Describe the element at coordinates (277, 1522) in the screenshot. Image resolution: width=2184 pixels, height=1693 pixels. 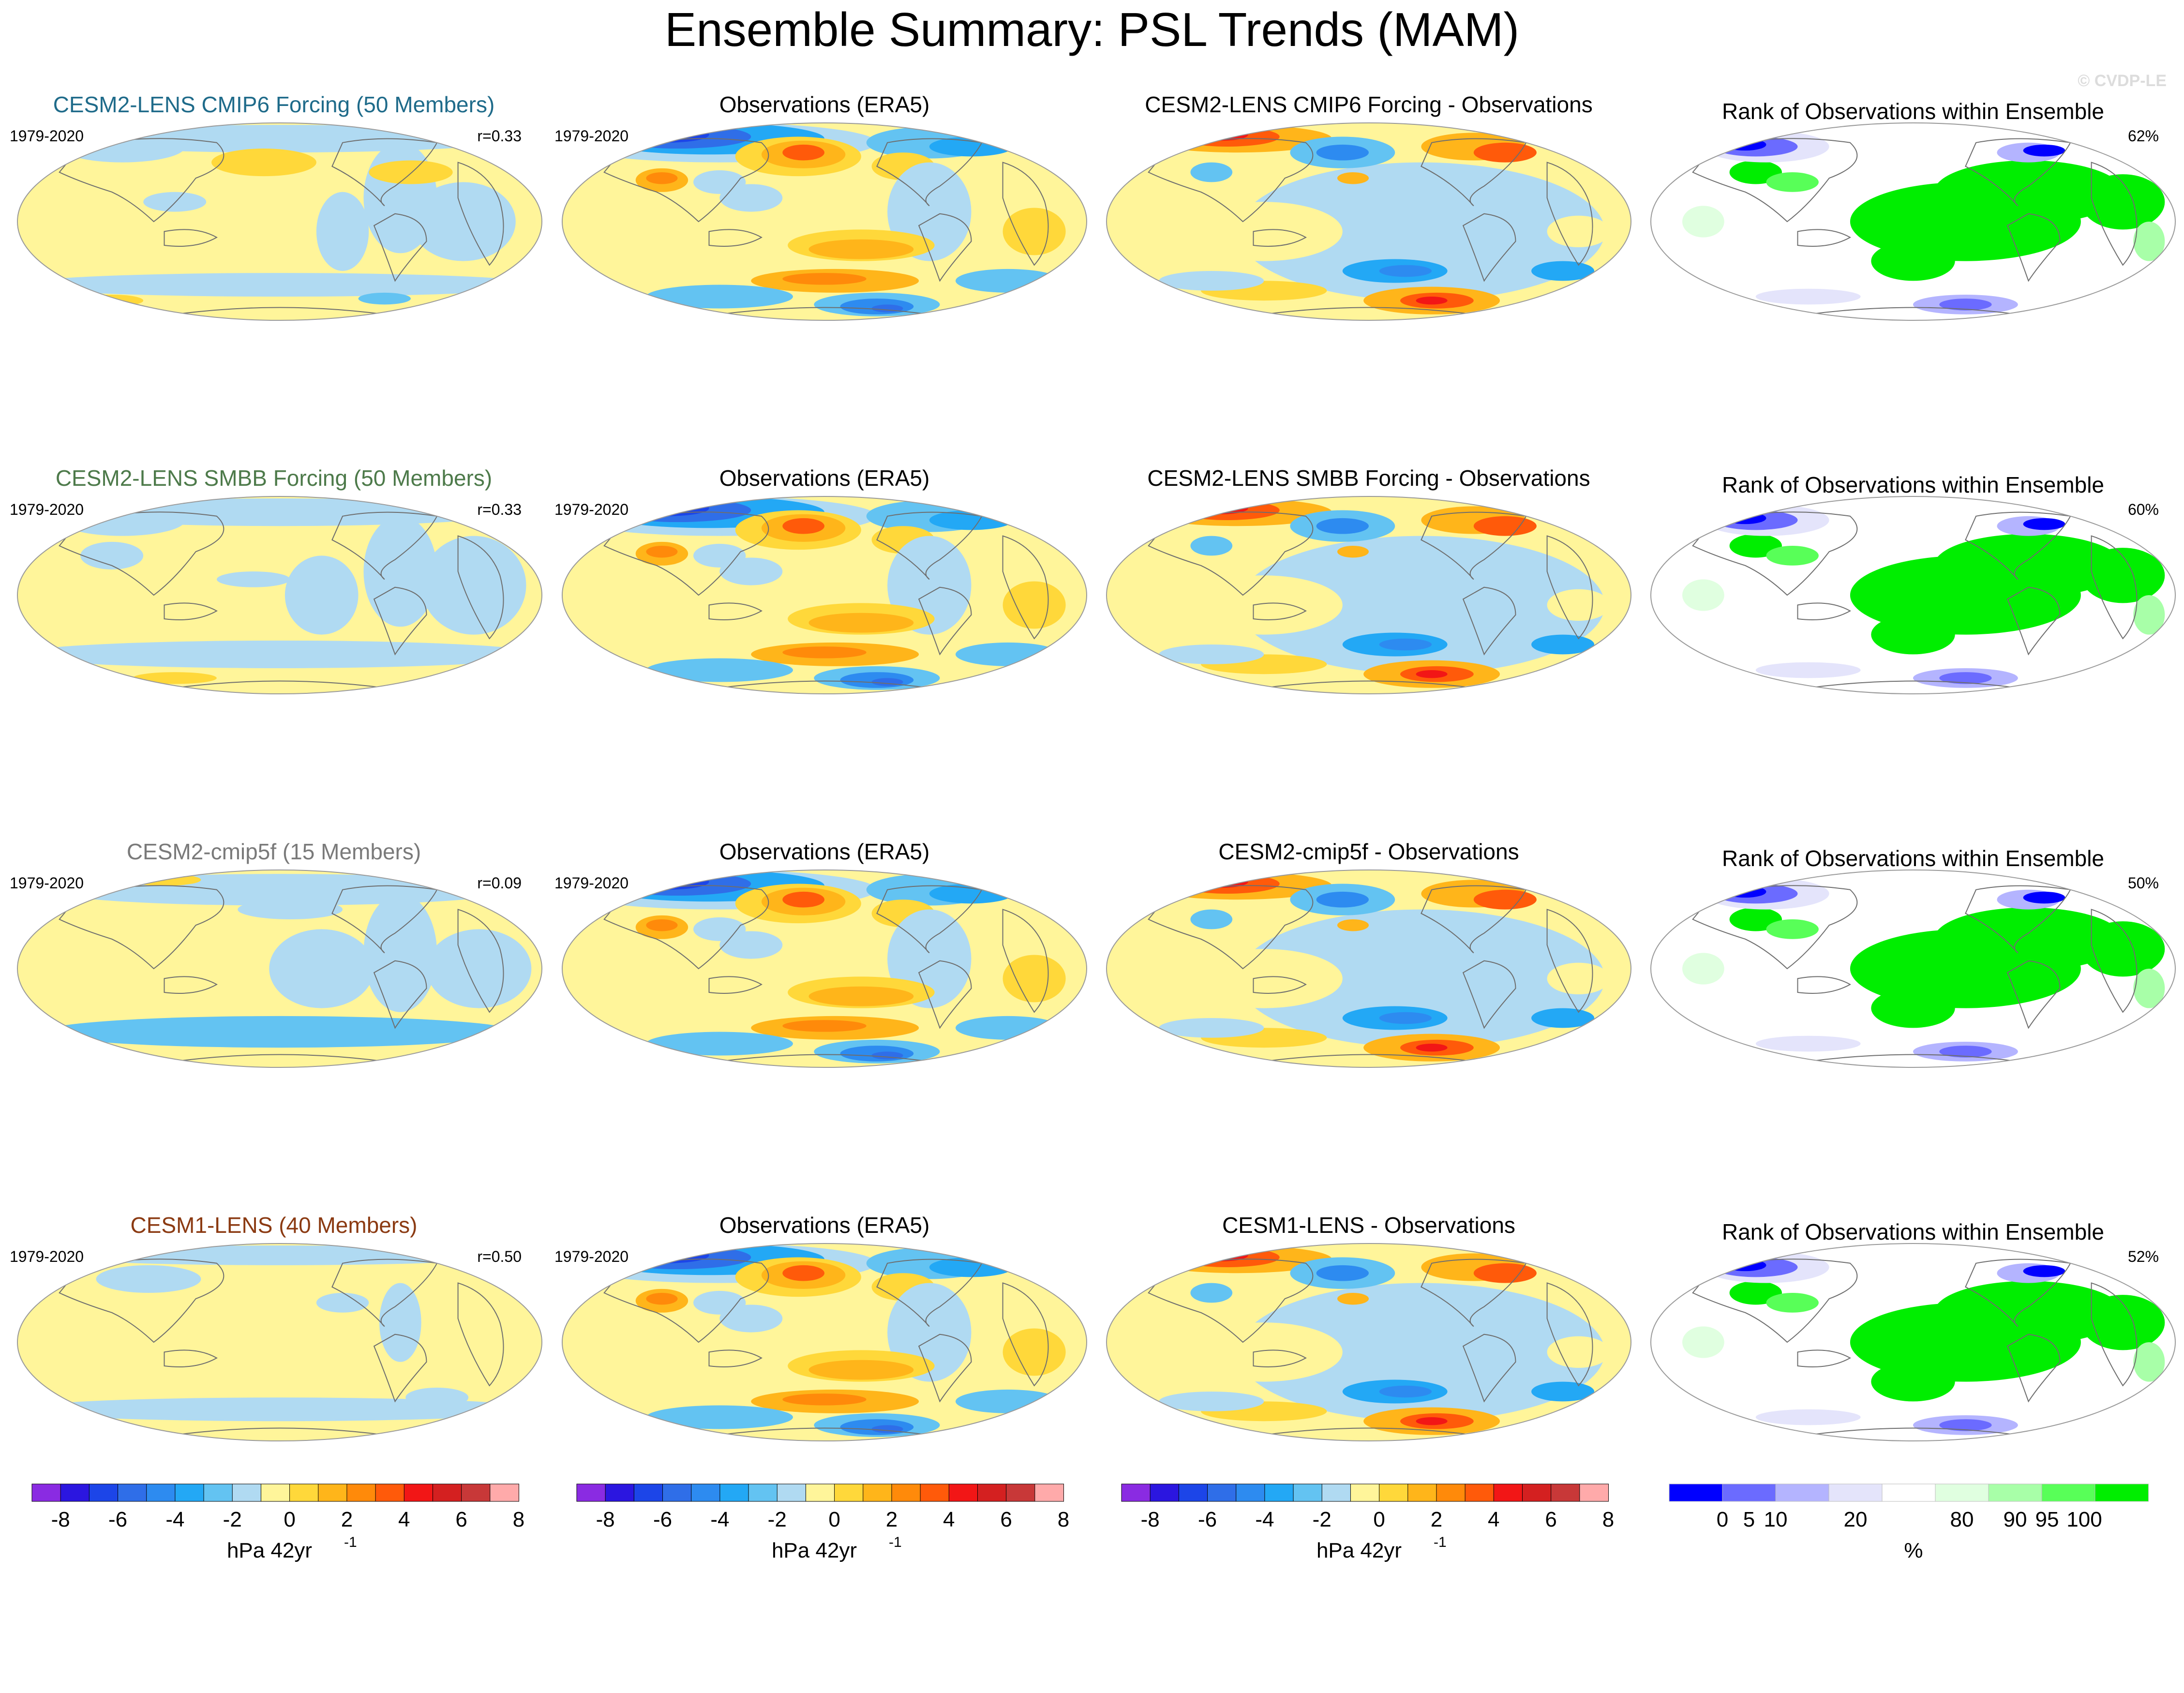
I see `trend-colorbar-1: -8 -6 -4 -2 0 2 4 6 8 hPa 42yr -1` at that location.